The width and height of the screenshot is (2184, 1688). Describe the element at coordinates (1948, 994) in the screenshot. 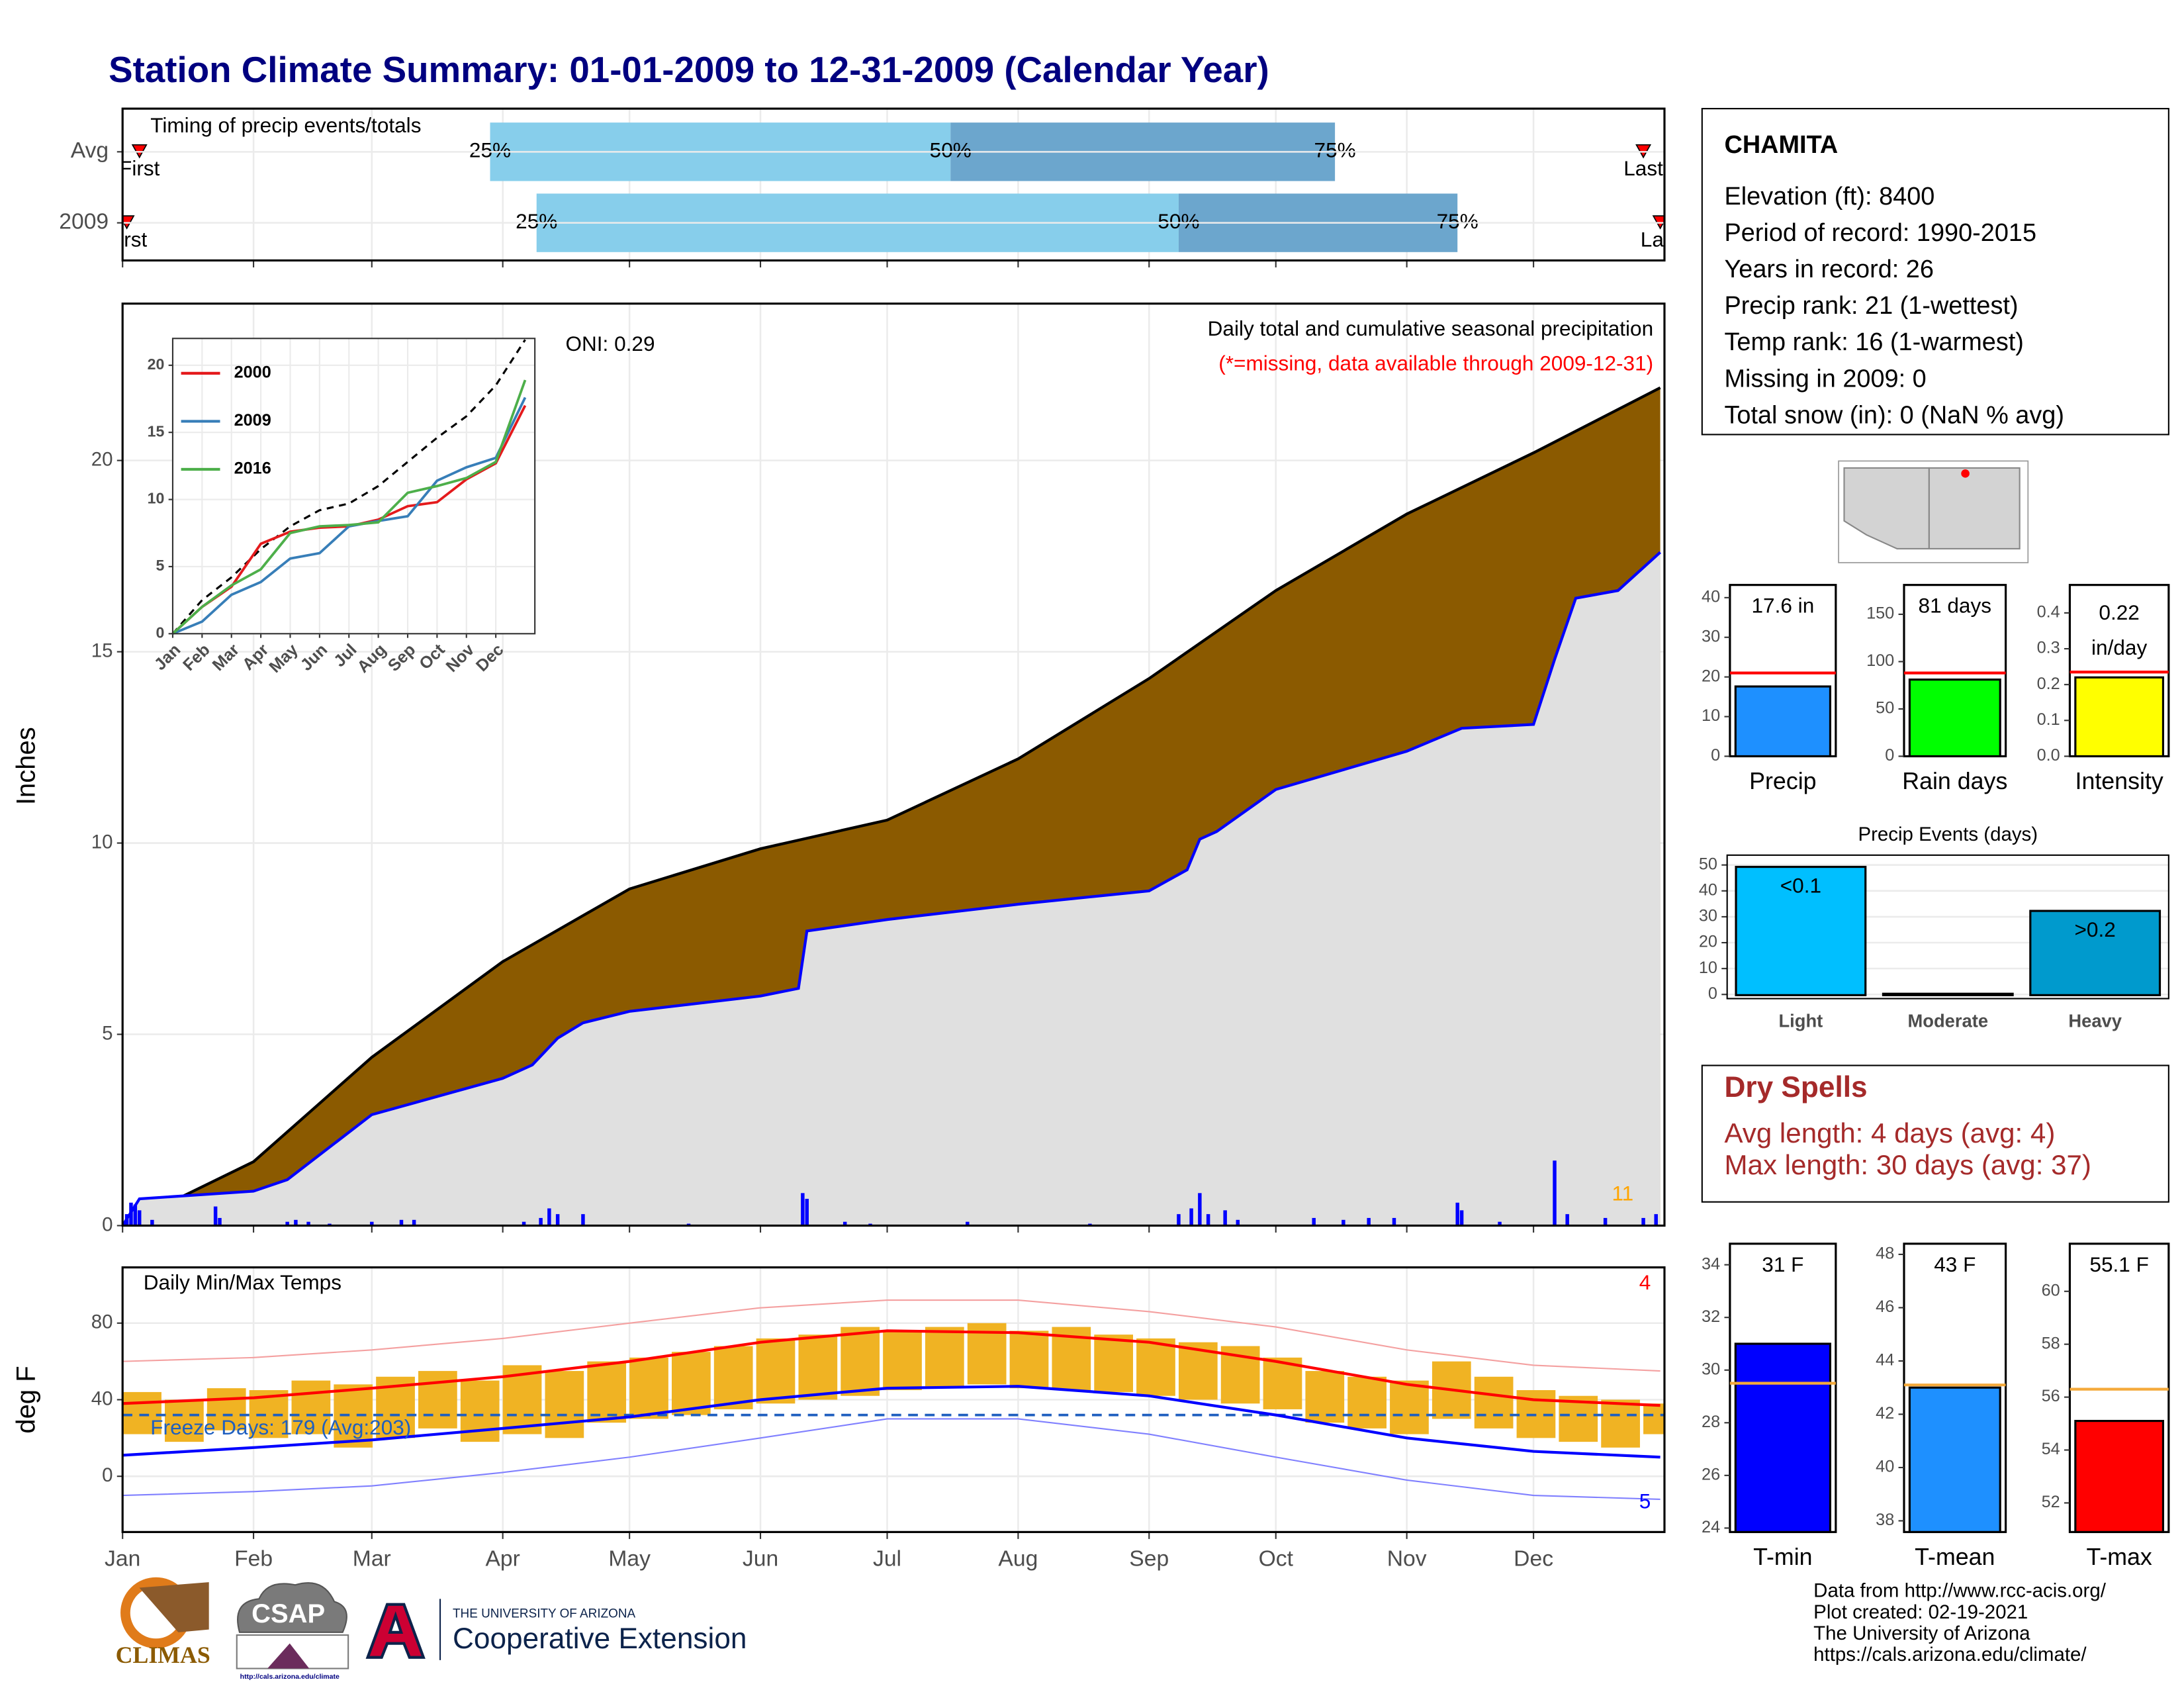

I see `event-bar` at that location.